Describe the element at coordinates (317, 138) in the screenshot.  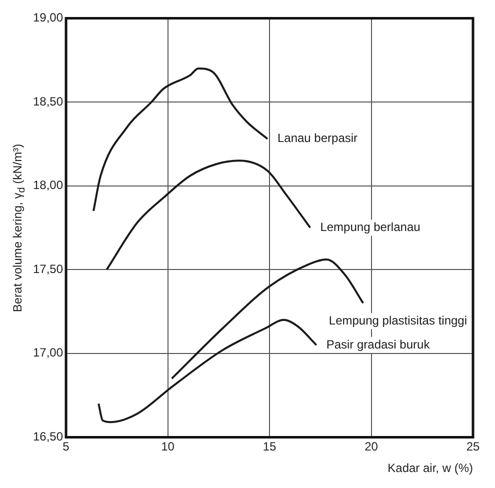
I see `series-label: Lanau berpasir` at that location.